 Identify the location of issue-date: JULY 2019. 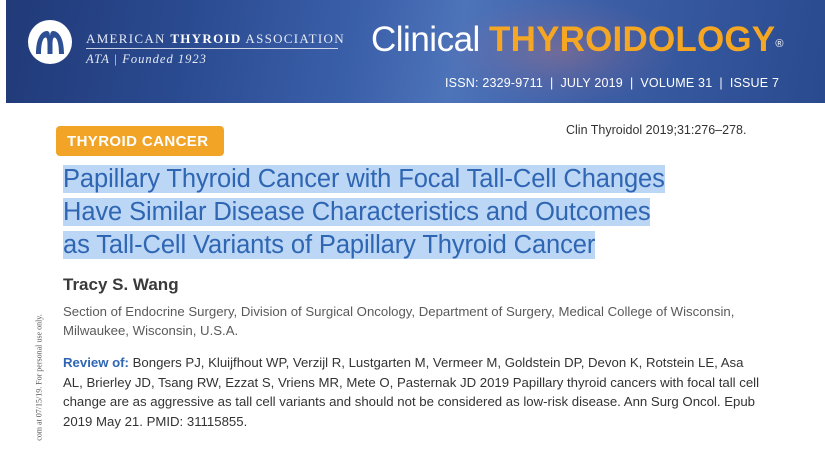
(591, 83).